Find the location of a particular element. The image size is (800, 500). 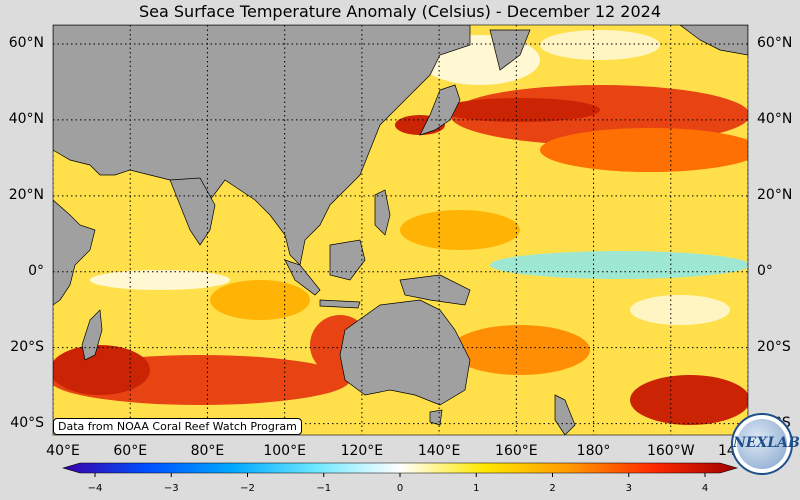

java-landmass is located at coordinates (340, 304).